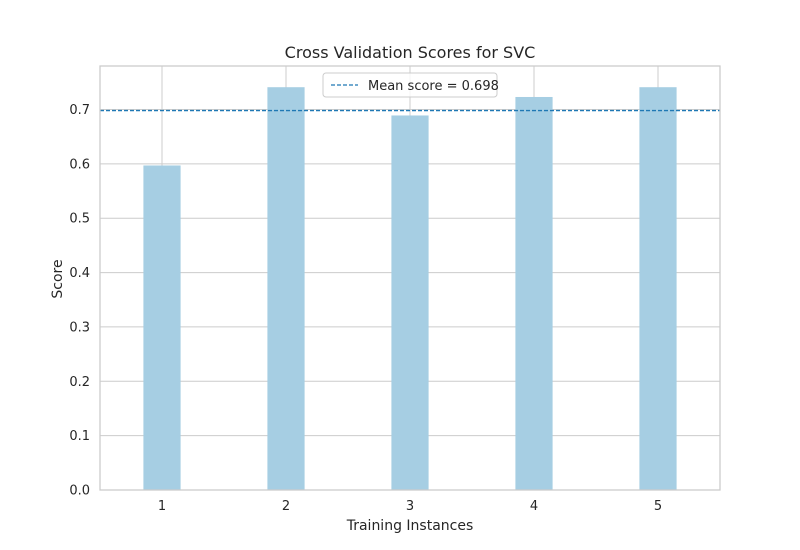  What do you see at coordinates (79, 436) in the screenshot?
I see `y-tick-label: 0.1` at bounding box center [79, 436].